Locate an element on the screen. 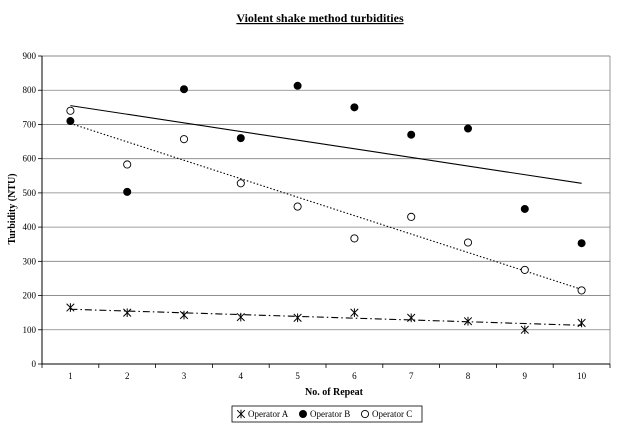 This screenshot has height=432, width=629. x-tick-label: 9 is located at coordinates (525, 376).